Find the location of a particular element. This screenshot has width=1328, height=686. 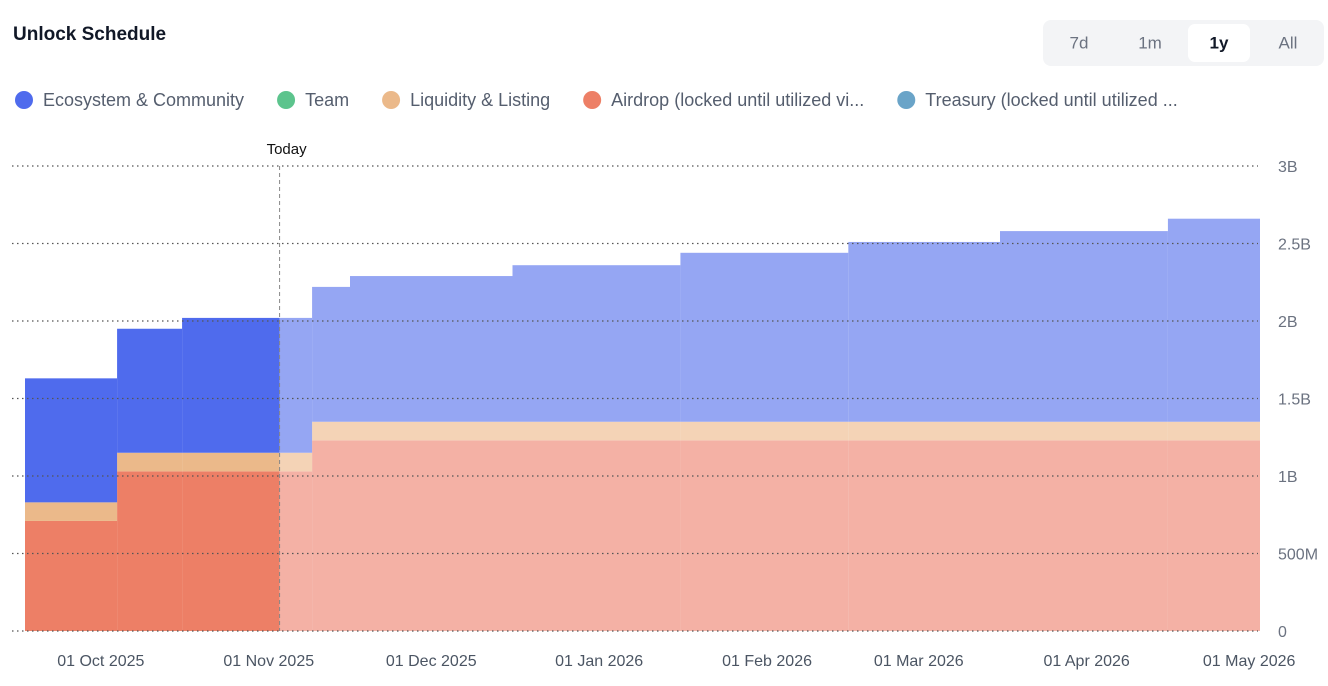

x-tick-label: 01 Feb 2026 is located at coordinates (767, 661).